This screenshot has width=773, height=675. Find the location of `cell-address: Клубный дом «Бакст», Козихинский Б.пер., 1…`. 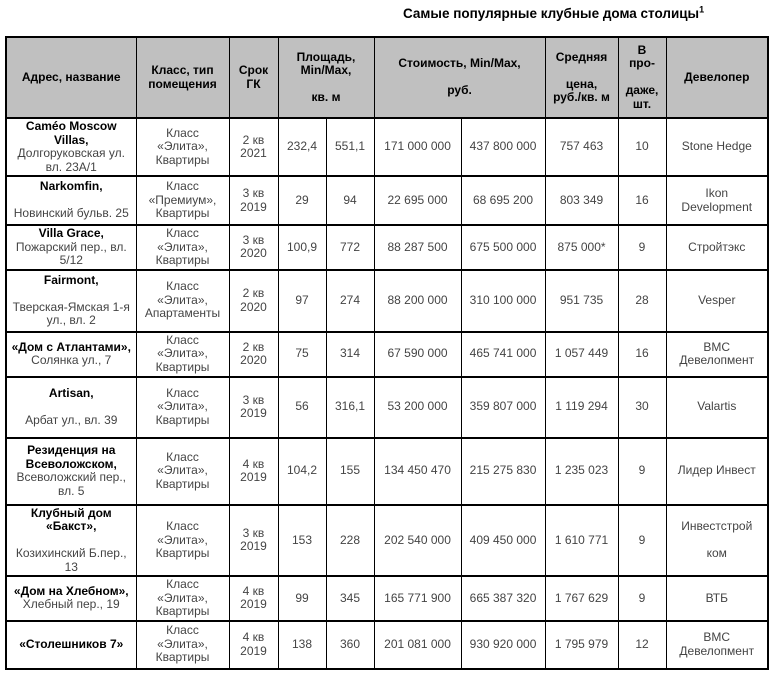

cell-address: Клубный дом «Бакст», Козихинский Б.пер., 1… is located at coordinates (71, 540).